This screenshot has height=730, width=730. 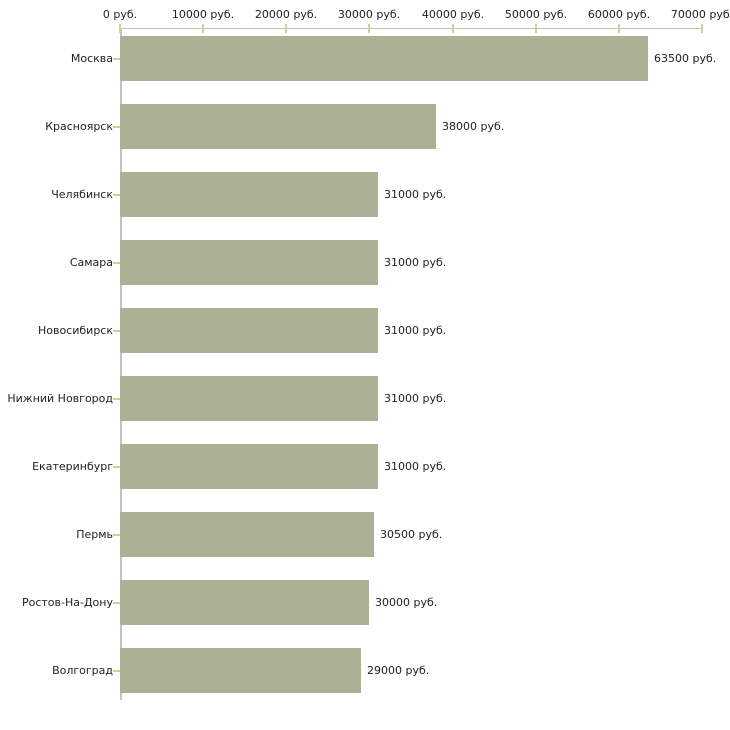 What do you see at coordinates (82, 194) in the screenshot?
I see `category-label: Челябинск` at bounding box center [82, 194].